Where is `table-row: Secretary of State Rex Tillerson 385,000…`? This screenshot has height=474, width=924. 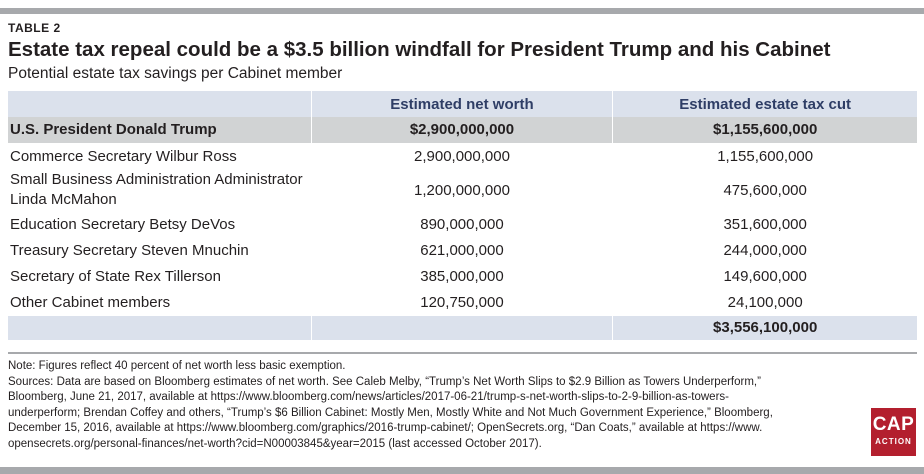
table-row: Secretary of State Rex Tillerson 385,000… is located at coordinates (462, 275).